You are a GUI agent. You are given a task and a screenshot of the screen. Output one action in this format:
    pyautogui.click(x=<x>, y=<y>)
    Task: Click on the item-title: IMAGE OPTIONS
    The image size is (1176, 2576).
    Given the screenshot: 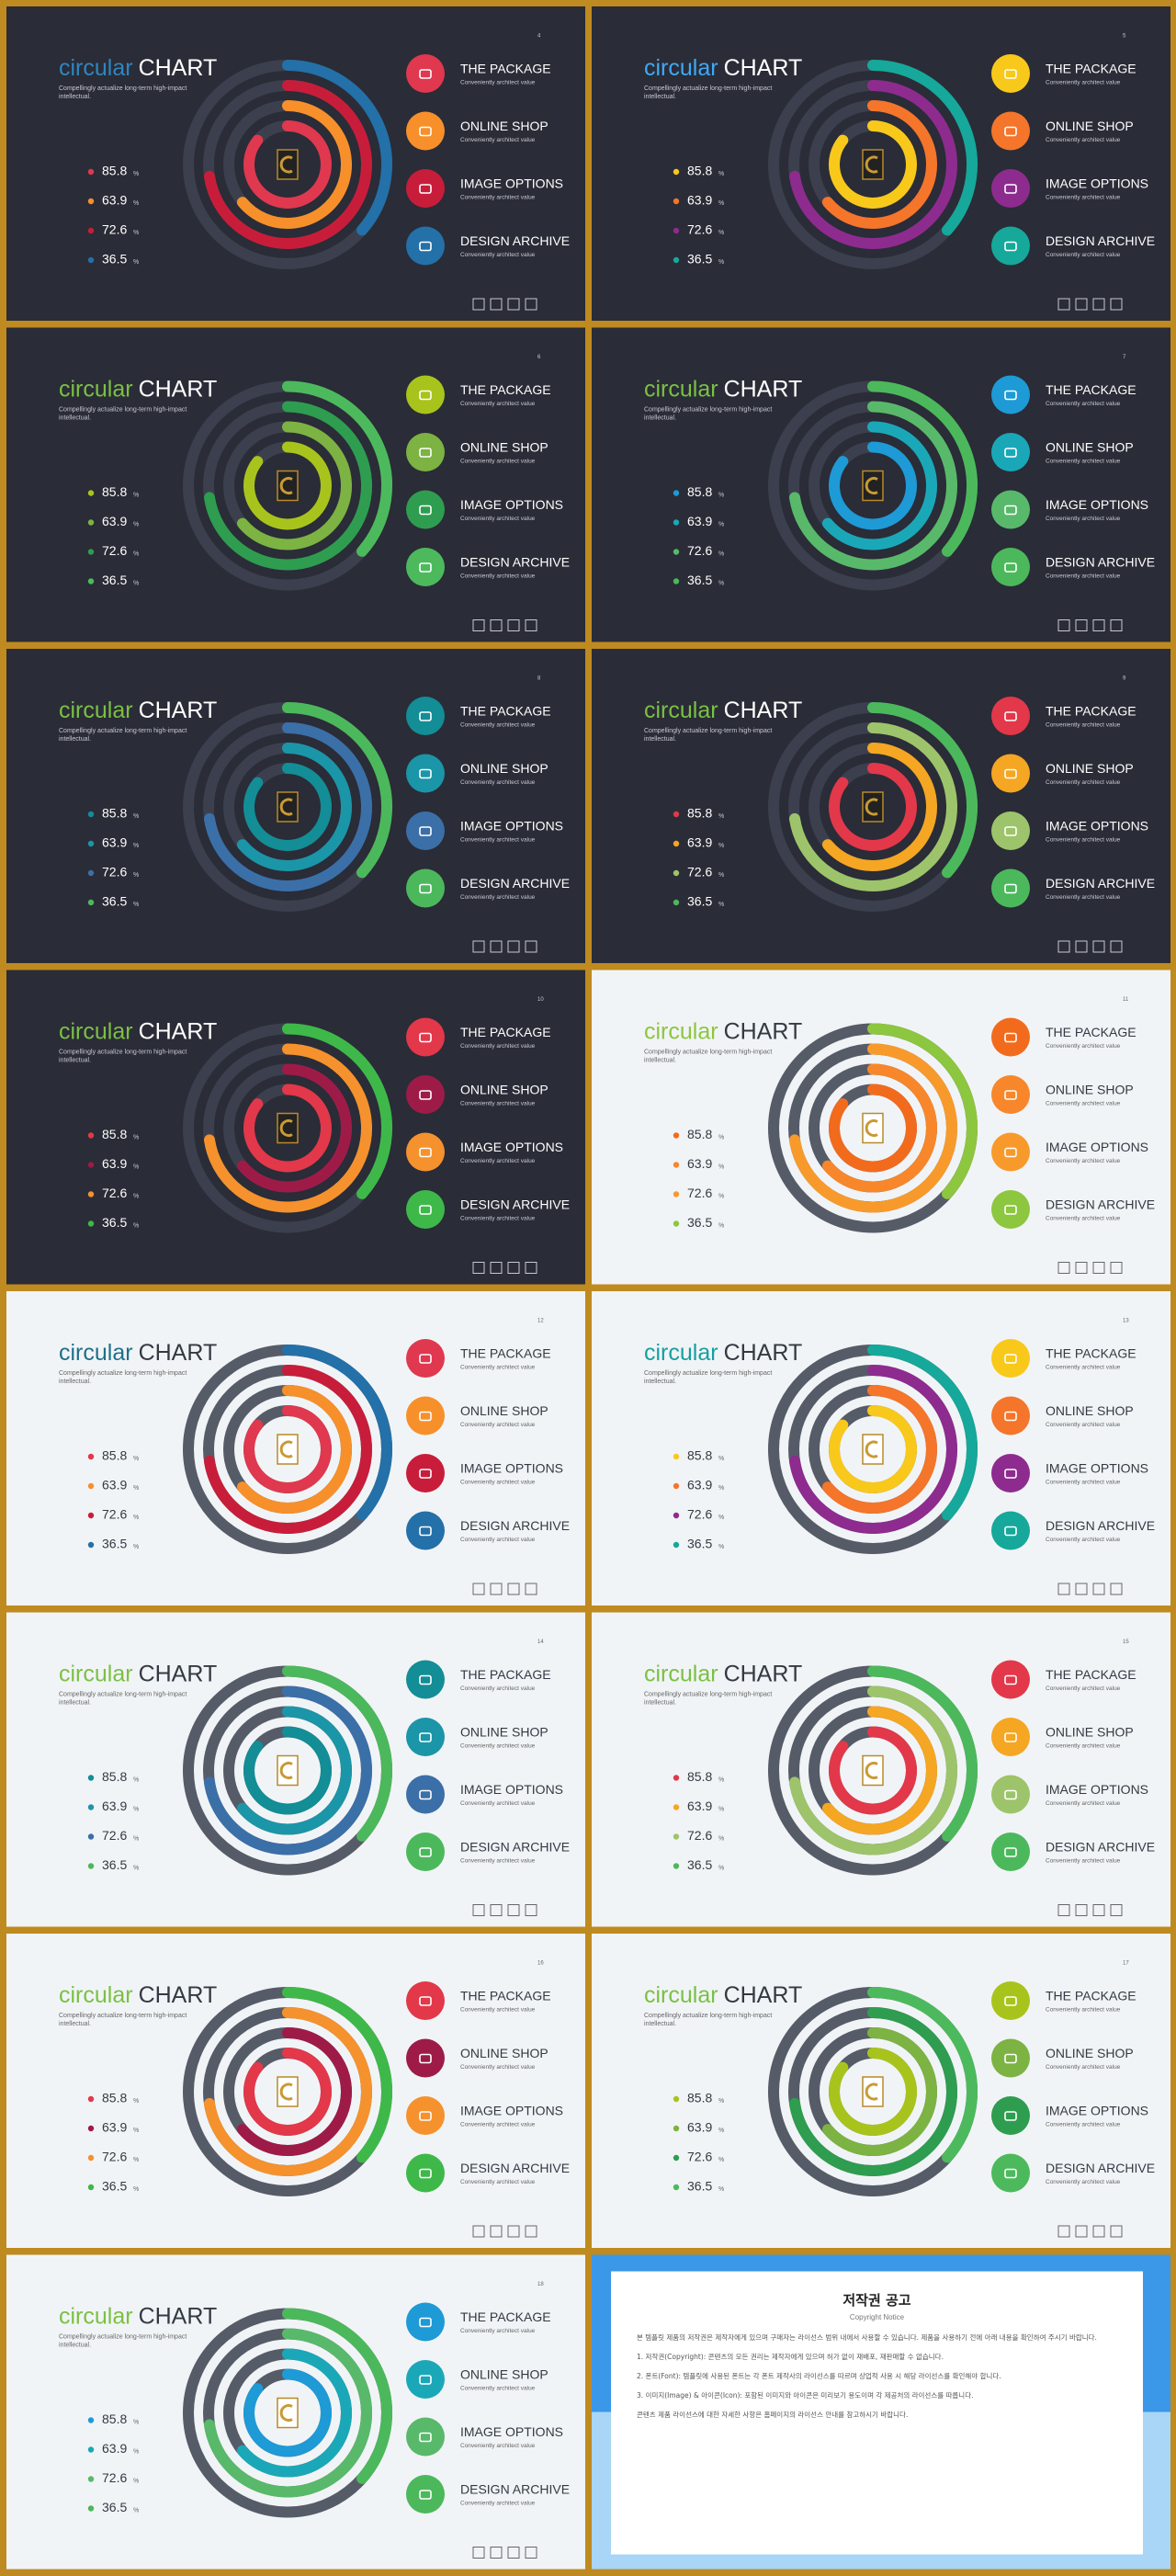 What is the action you would take?
    pyautogui.click(x=1097, y=183)
    